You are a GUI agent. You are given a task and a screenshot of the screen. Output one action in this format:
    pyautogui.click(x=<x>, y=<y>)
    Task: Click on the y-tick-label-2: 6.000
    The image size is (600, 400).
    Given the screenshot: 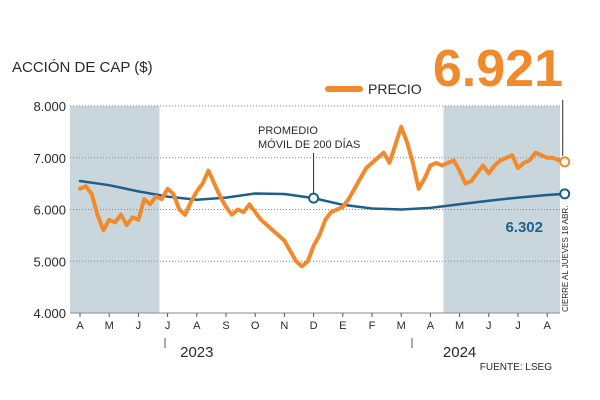 What is the action you would take?
    pyautogui.click(x=49, y=210)
    